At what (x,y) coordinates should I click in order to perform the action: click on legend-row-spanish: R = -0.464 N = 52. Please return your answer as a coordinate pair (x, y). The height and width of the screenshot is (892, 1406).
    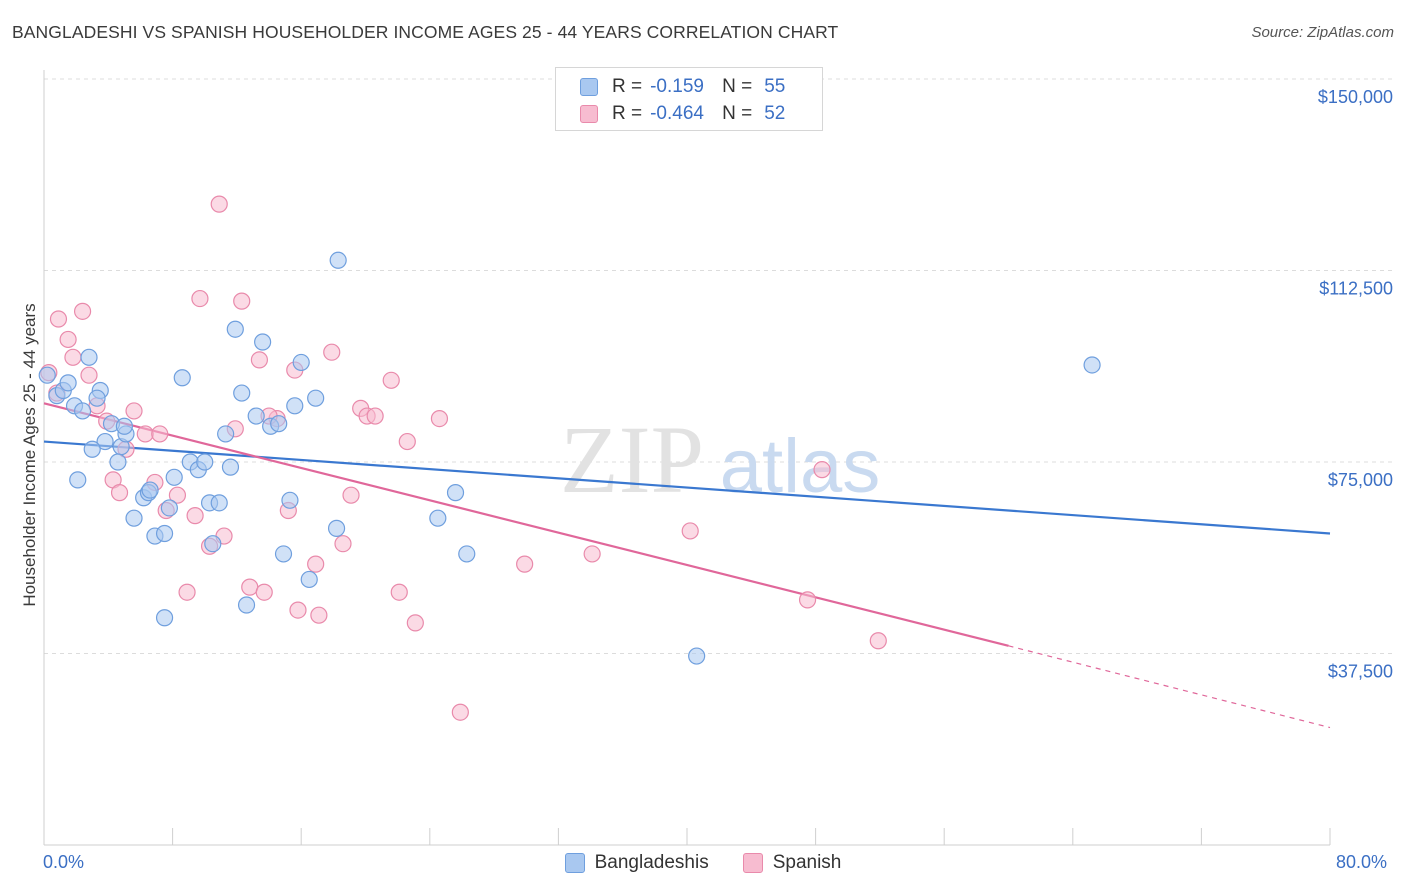
    Looking at the image, I should click on (682, 114).